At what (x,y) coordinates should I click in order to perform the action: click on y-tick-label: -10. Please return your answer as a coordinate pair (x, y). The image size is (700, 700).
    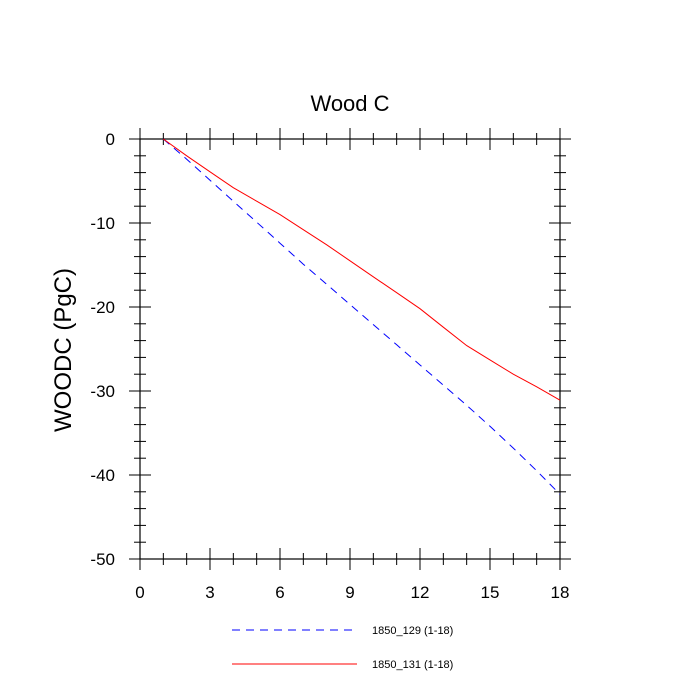
    Looking at the image, I should click on (102, 223).